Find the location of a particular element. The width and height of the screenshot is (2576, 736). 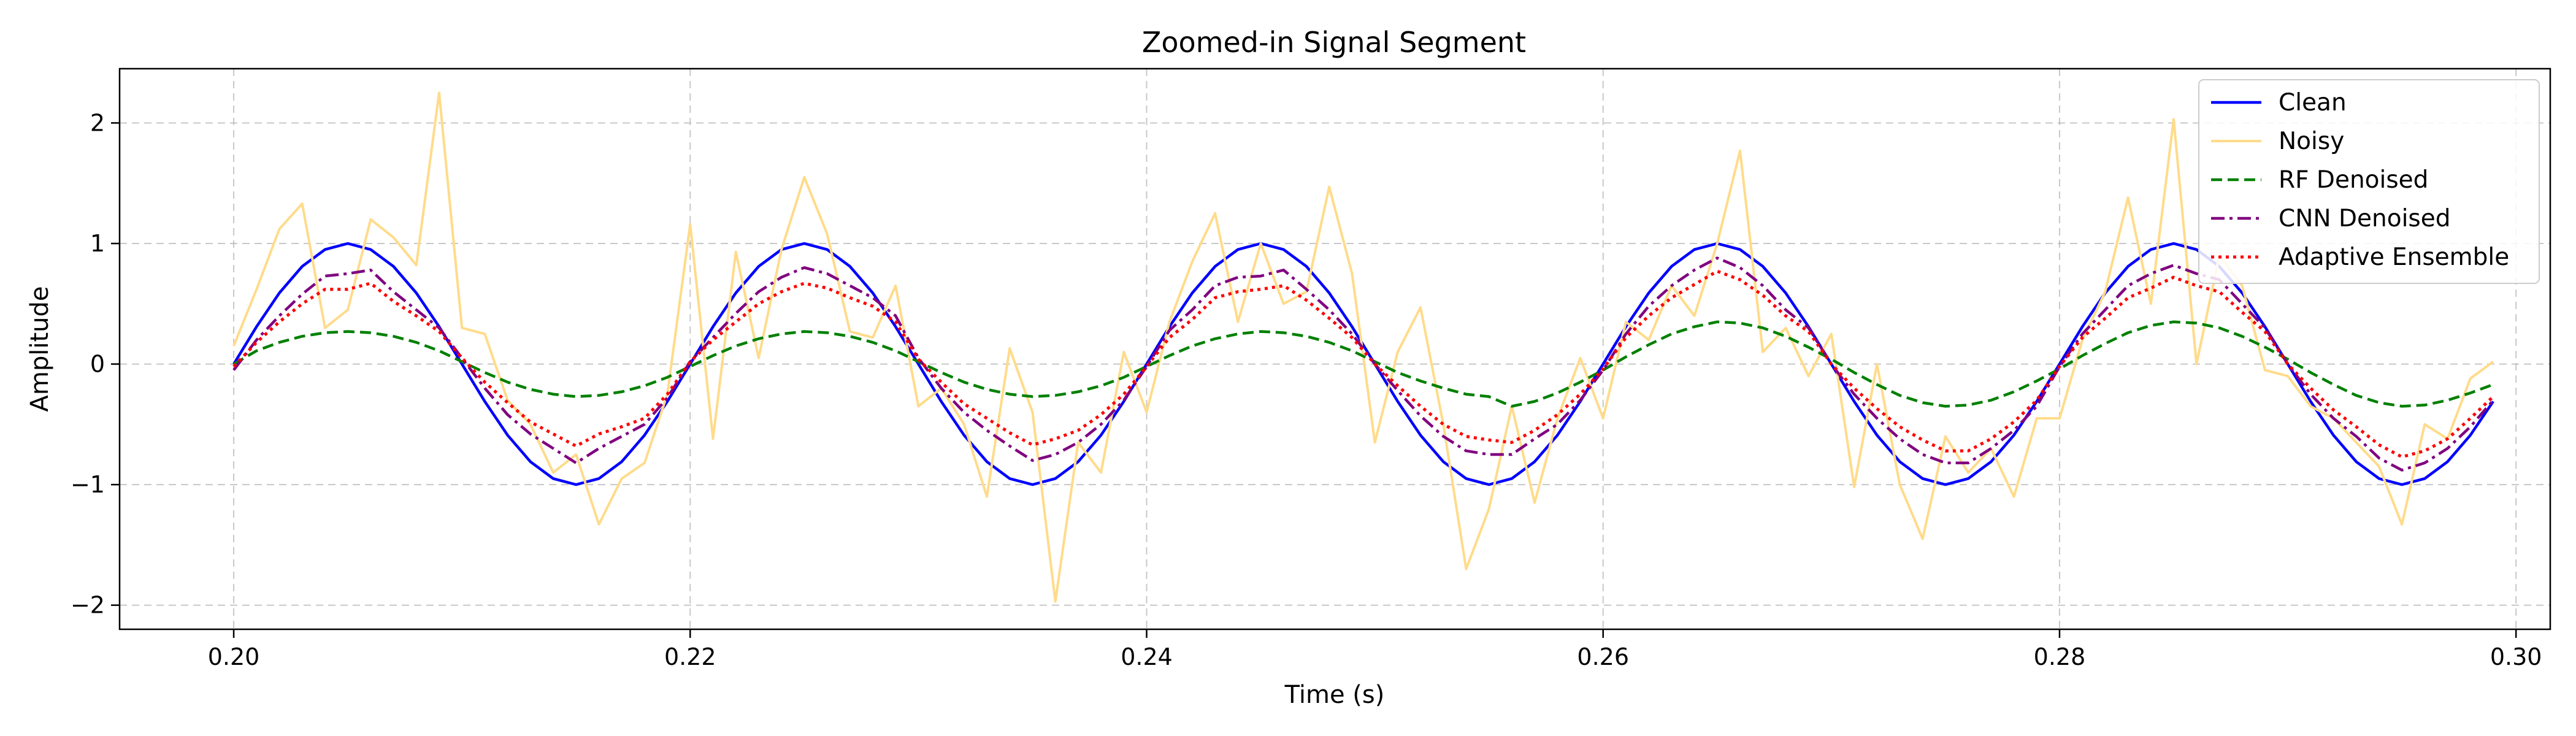

legend-label-adaptive-ensemble: Adaptive Ensemble is located at coordinates (2394, 257).